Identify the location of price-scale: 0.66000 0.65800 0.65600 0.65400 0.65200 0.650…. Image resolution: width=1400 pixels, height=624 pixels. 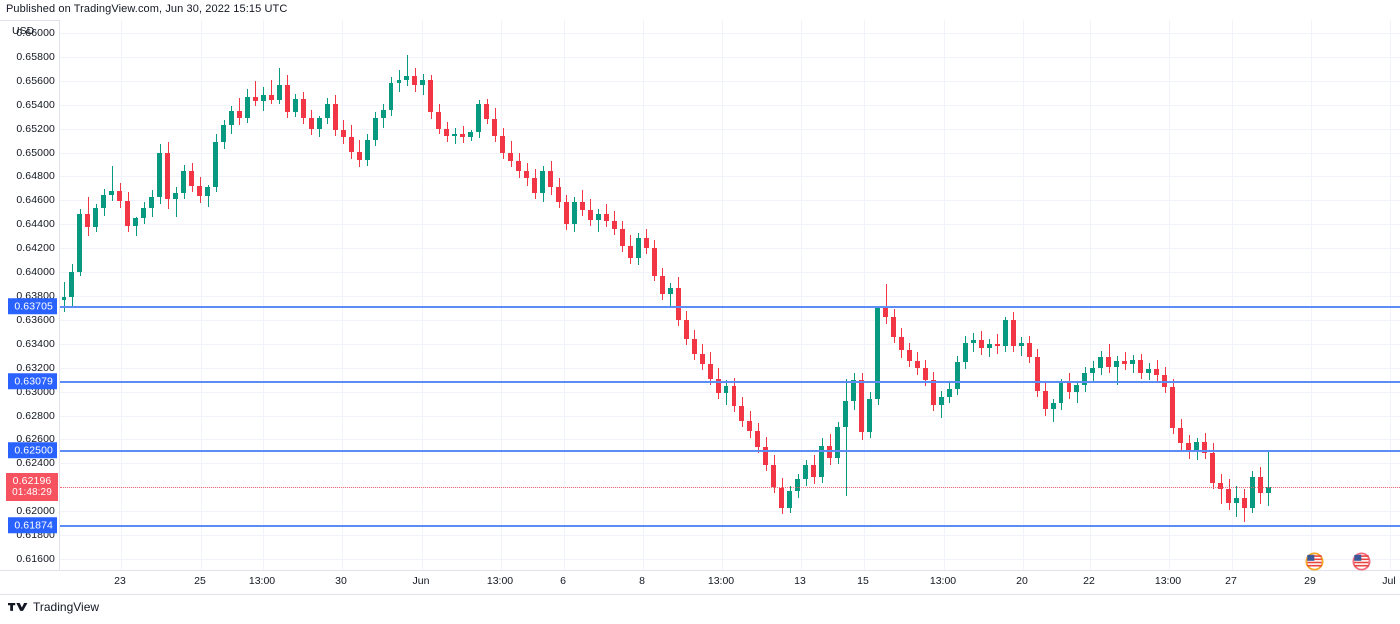
(29, 295).